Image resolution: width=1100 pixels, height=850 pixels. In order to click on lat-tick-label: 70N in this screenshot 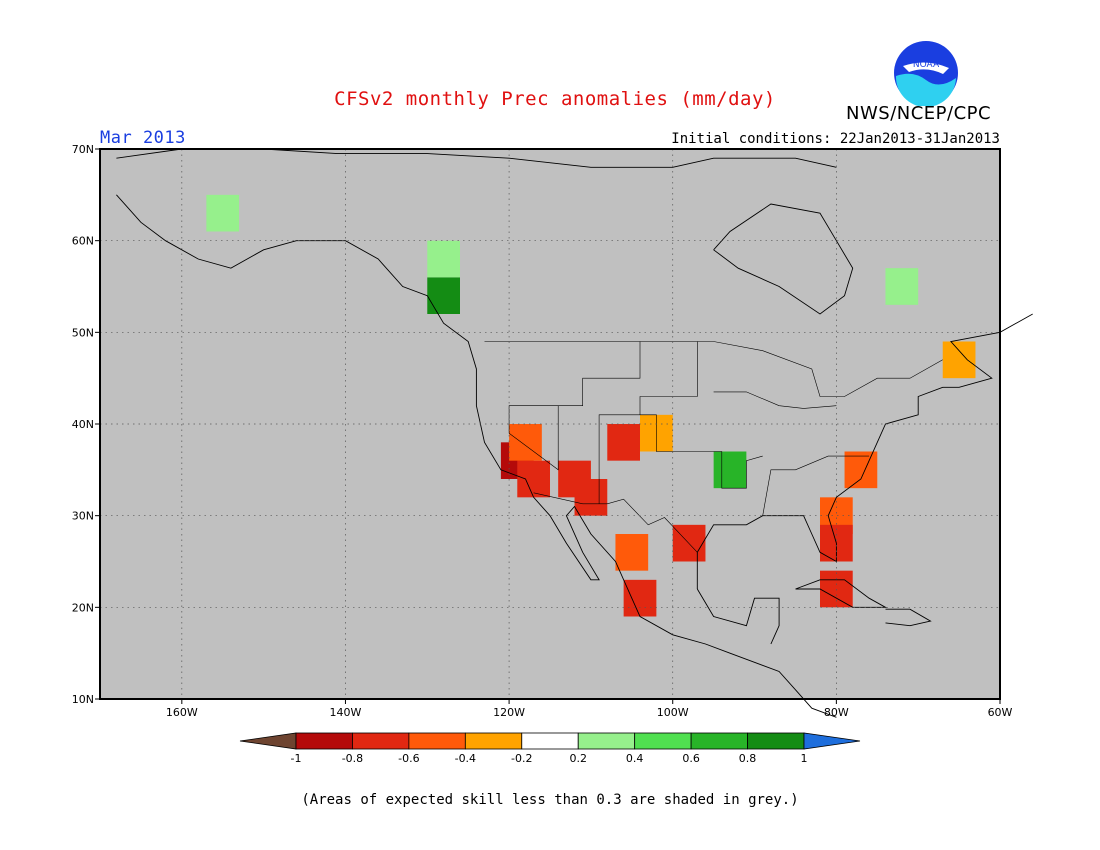, I will do `click(83, 149)`.